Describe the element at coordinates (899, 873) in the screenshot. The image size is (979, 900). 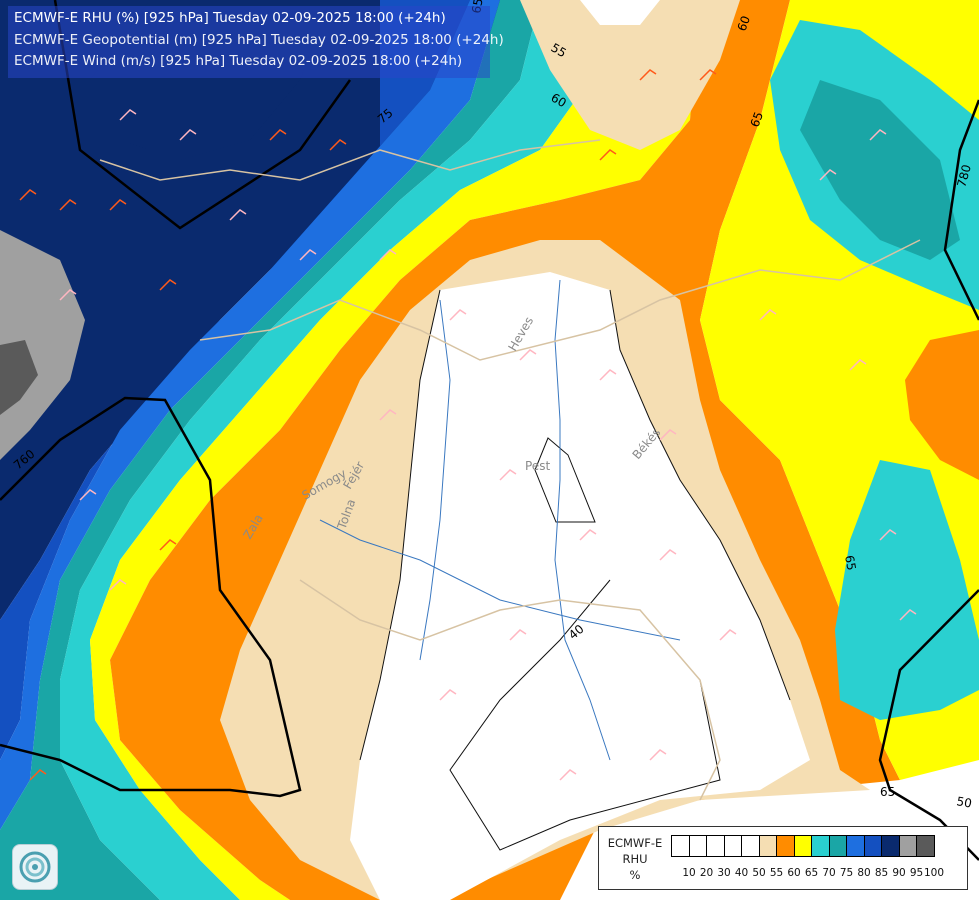
I see `legend-tick-label: 90` at that location.